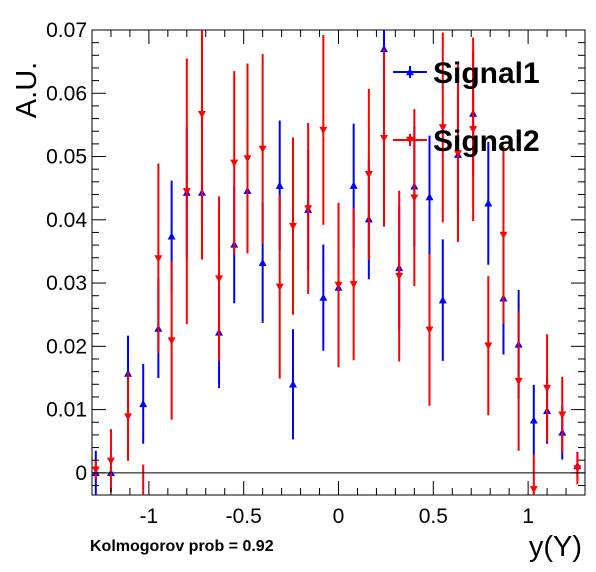 The height and width of the screenshot is (572, 596). Describe the element at coordinates (339, 516) in the screenshot. I see `x-tick-label: 0` at that location.